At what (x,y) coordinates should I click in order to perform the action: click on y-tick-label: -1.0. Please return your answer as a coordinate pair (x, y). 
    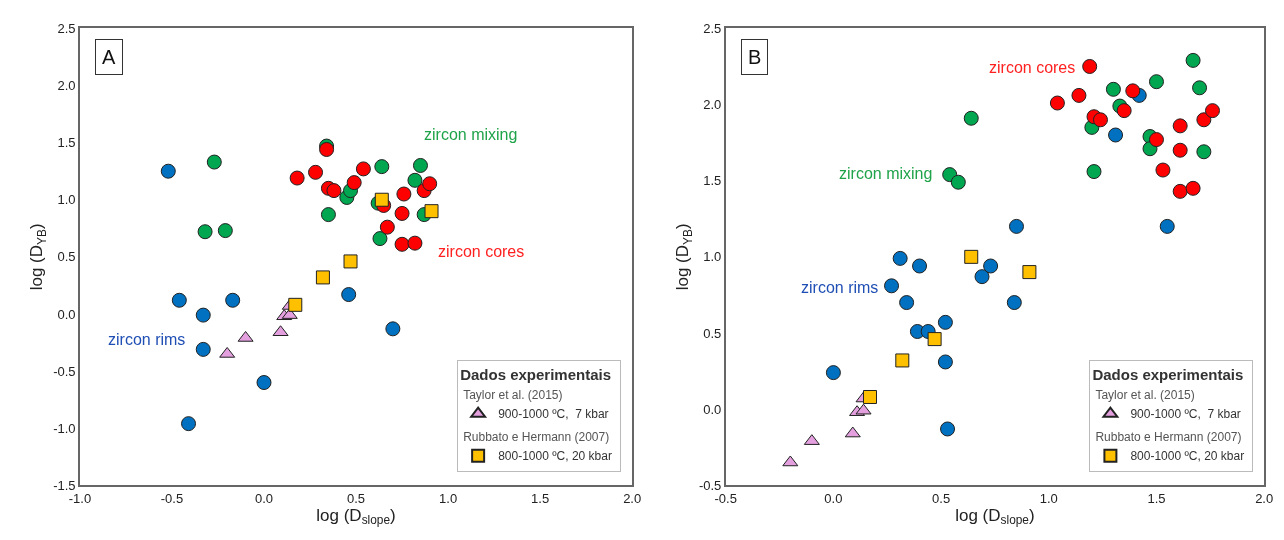
    Looking at the image, I should click on (64, 428).